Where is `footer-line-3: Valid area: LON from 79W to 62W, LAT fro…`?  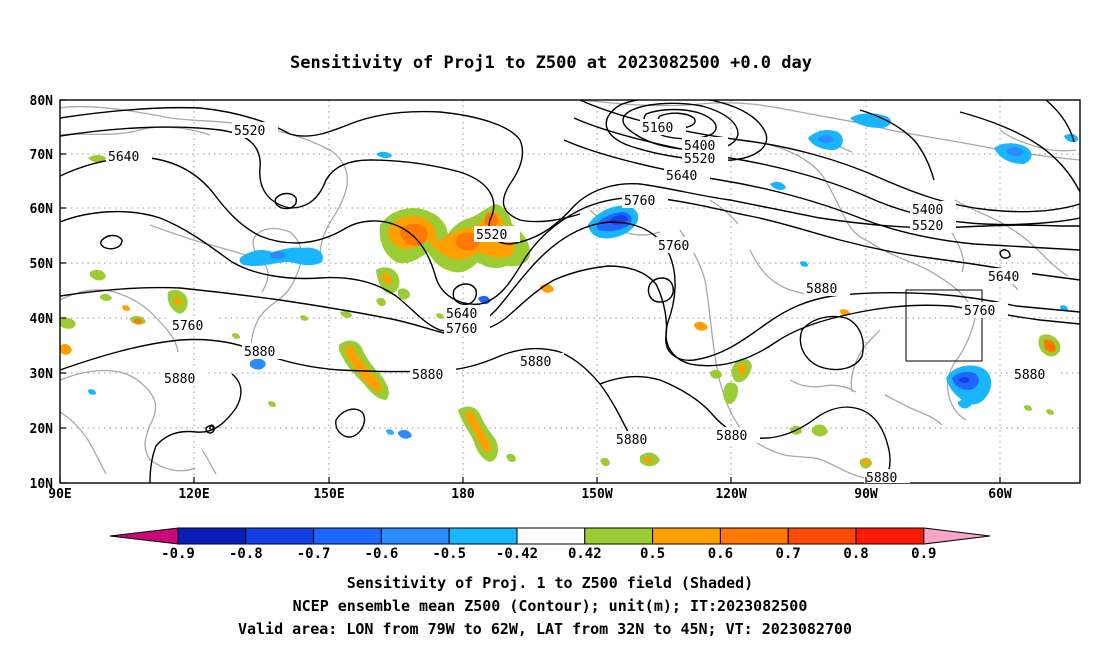
footer-line-3: Valid area: LON from 79W to 62W, LAT fro… is located at coordinates (545, 629).